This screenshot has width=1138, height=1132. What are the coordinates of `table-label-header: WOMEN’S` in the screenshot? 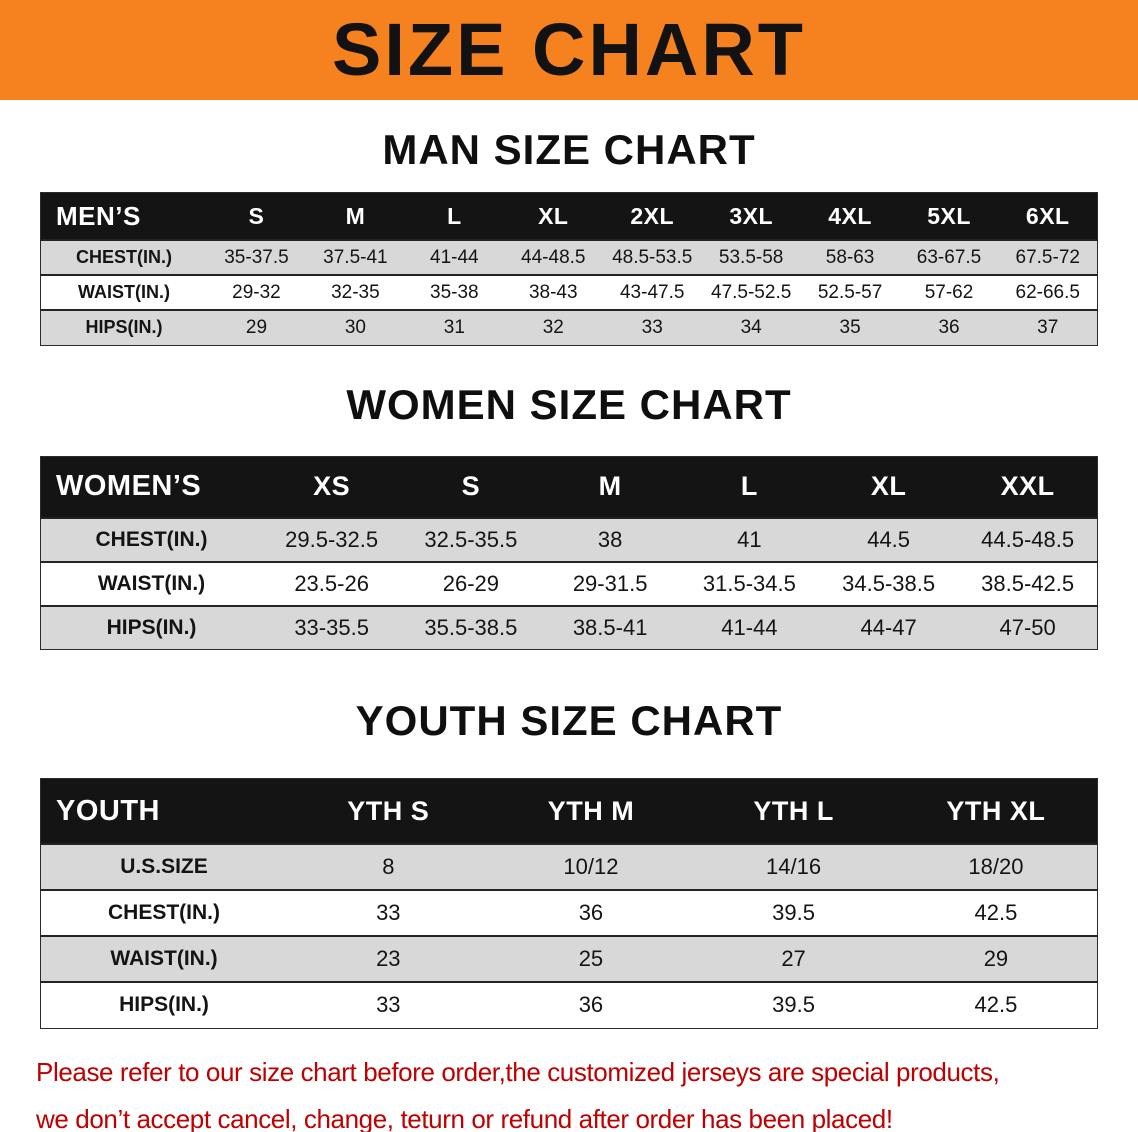 It's located at (151, 487).